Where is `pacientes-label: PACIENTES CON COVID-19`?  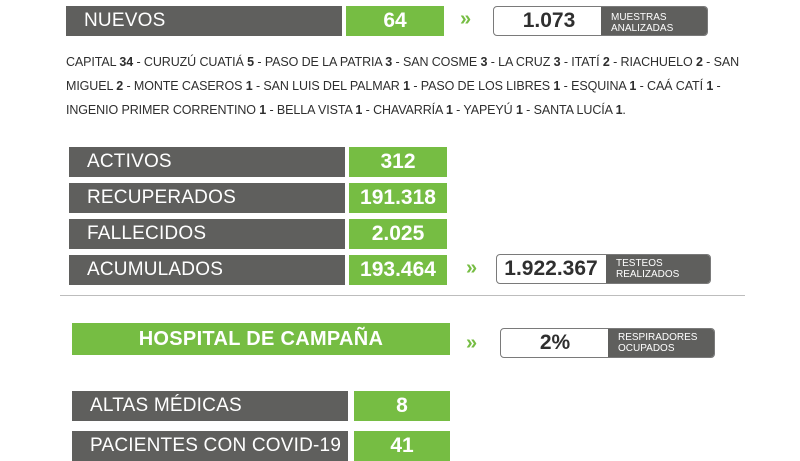
pacientes-label: PACIENTES CON COVID-19 is located at coordinates (210, 446).